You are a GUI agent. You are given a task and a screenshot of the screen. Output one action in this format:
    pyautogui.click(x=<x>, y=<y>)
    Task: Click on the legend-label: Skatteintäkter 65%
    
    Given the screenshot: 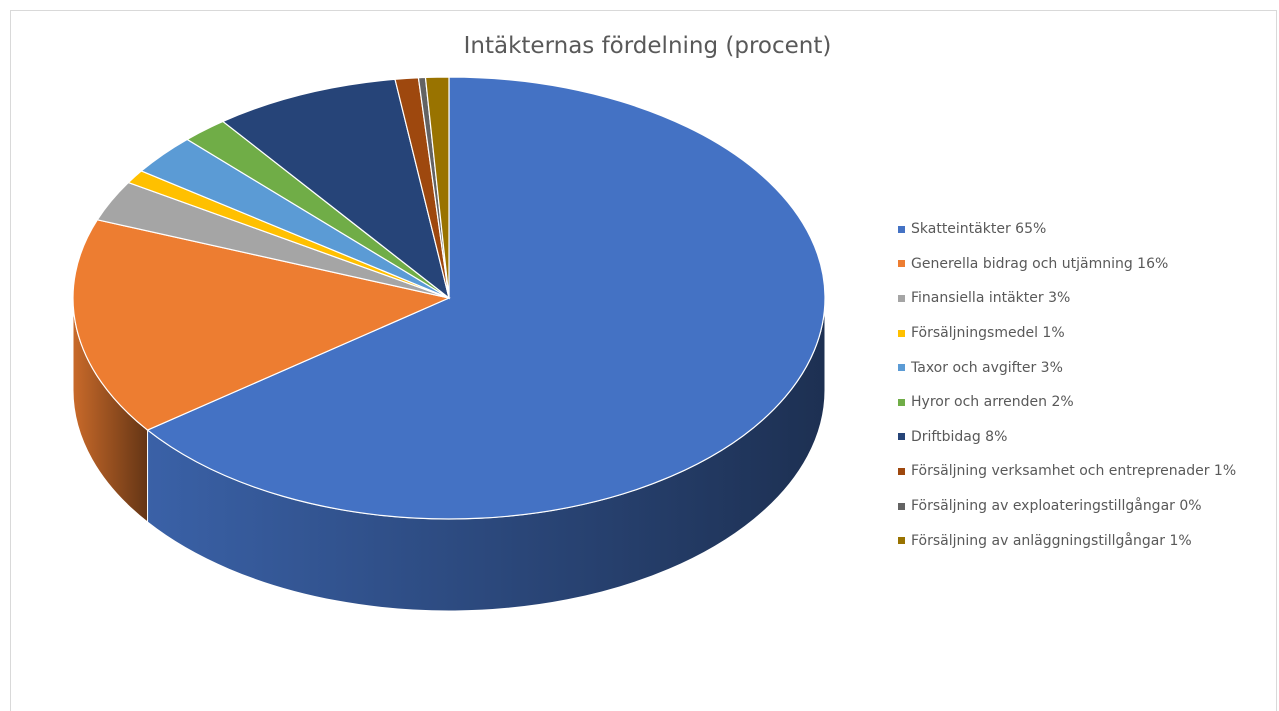 What is the action you would take?
    pyautogui.click(x=979, y=229)
    